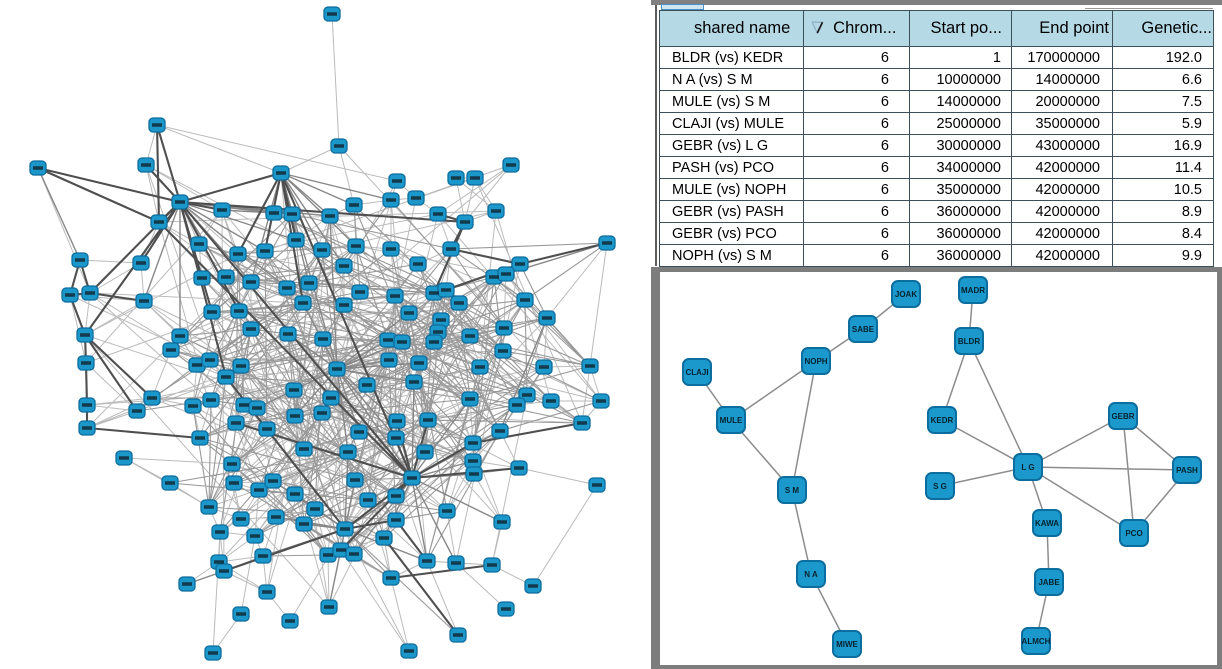 This screenshot has height=669, width=1222. What do you see at coordinates (811, 574) in the screenshot?
I see `svg-text: N A` at bounding box center [811, 574].